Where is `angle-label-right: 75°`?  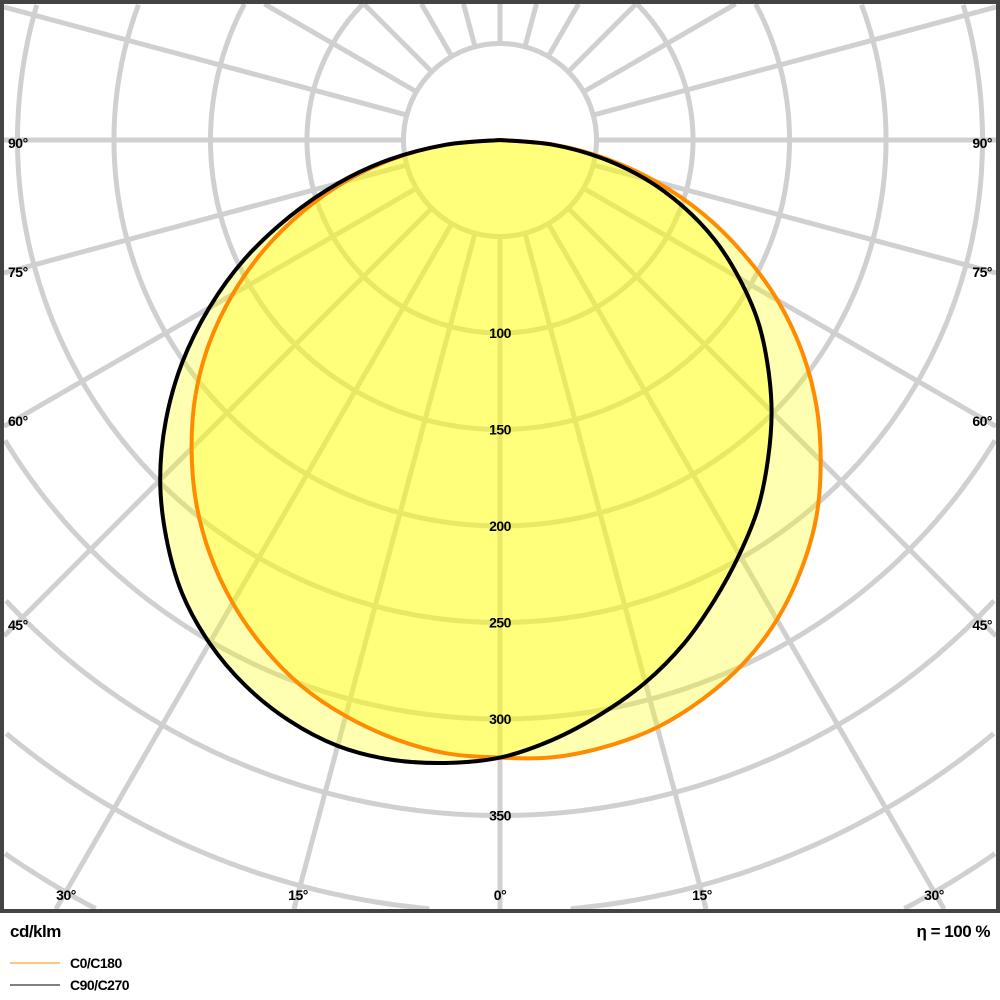 angle-label-right: 75° is located at coordinates (982, 272).